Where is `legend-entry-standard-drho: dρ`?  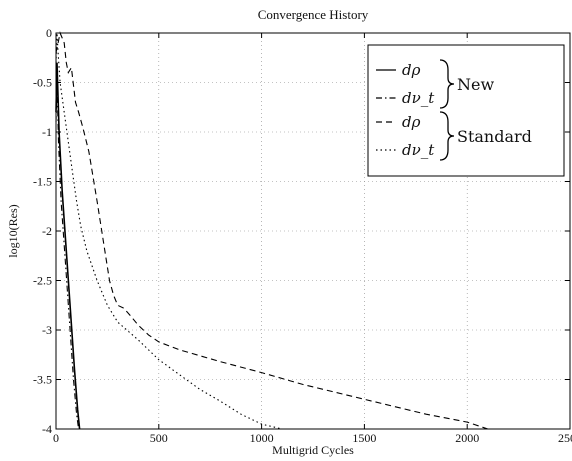 legend-entry-standard-drho: dρ is located at coordinates (411, 122).